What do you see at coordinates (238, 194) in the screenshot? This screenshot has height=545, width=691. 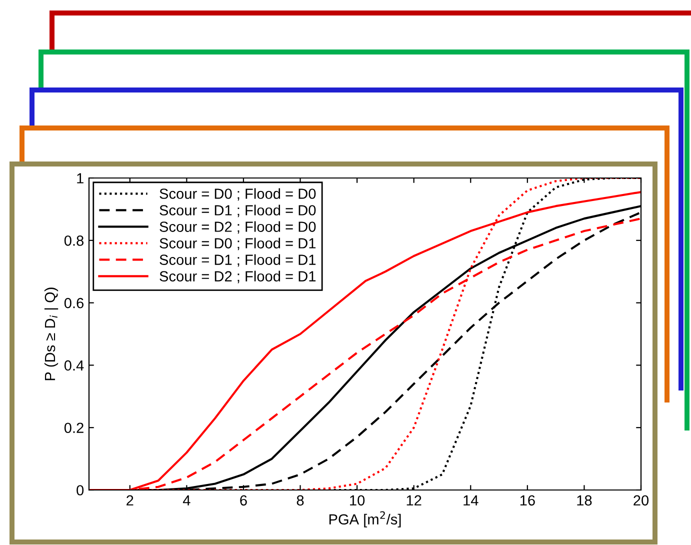 I see `legend-label: Scour = D0 ; Flood = D0` at bounding box center [238, 194].